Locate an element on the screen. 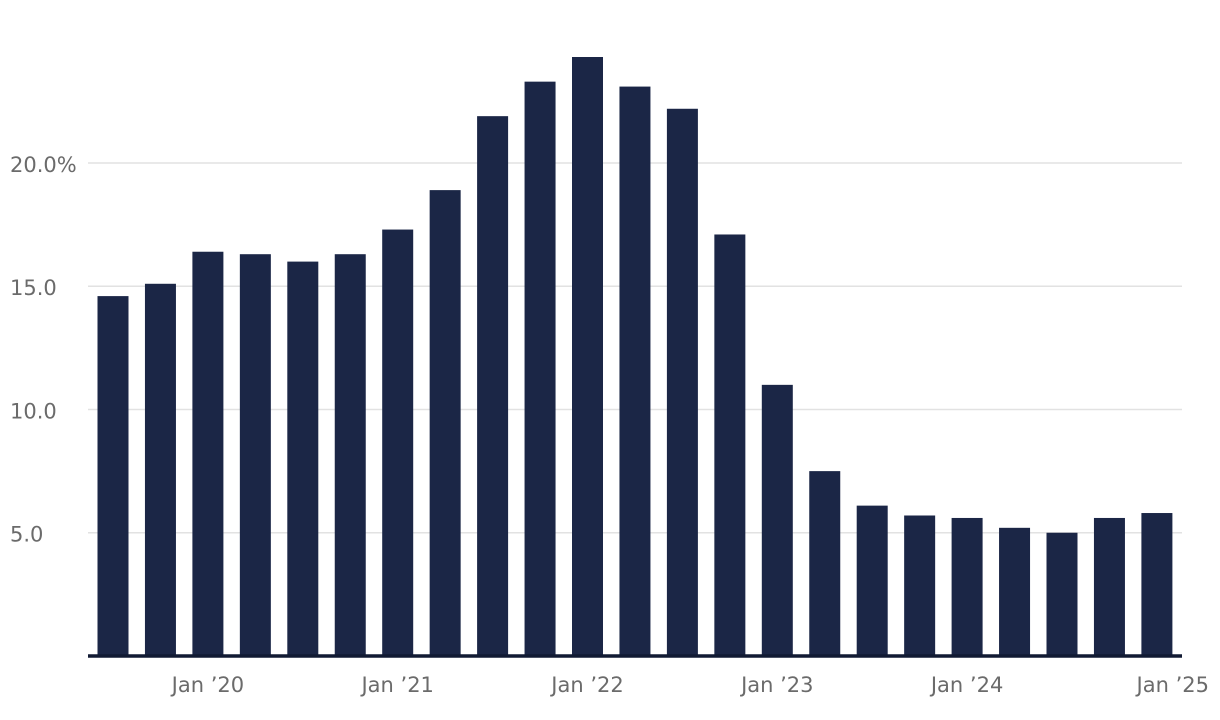 Image resolution: width=1220 pixels, height=720 pixels. x-tick-label: Jan ’23 is located at coordinates (776, 685).